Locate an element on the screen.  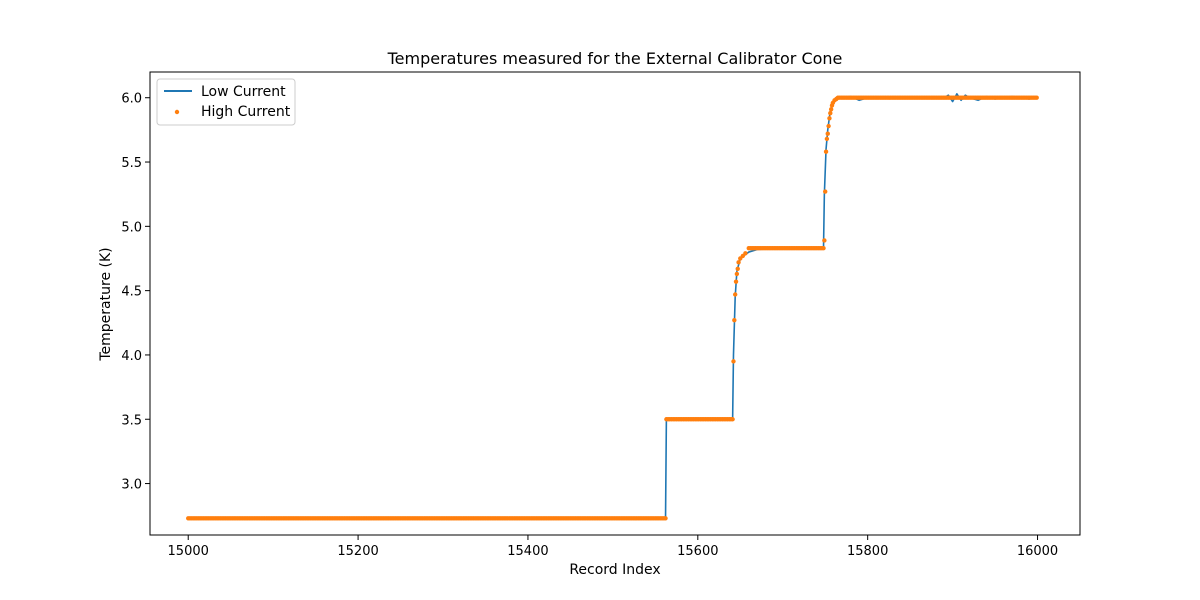
y-tick-label: 4.0 is located at coordinates (131, 356).